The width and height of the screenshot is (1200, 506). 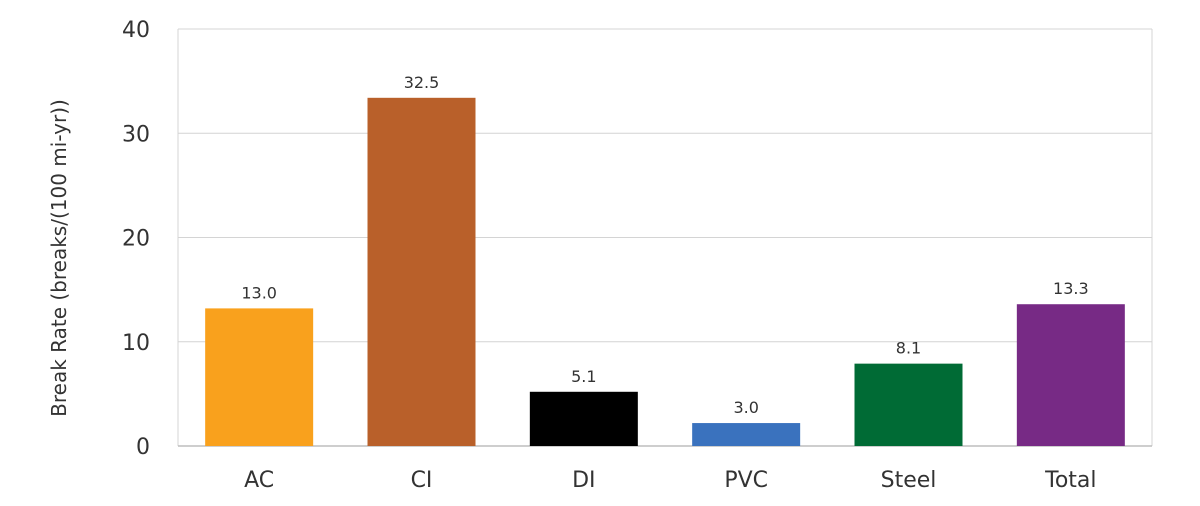 What do you see at coordinates (136, 134) in the screenshot?
I see `y-tick-label-30: 30` at bounding box center [136, 134].